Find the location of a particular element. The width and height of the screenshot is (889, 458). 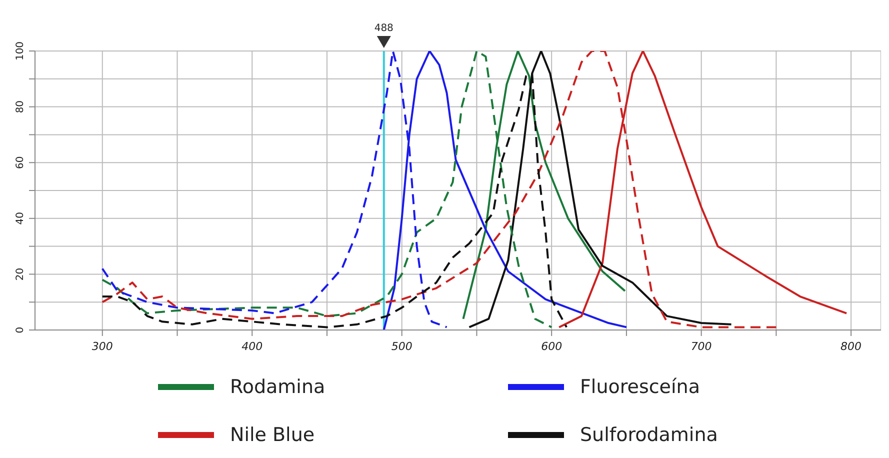

legend-label: Fluoresceína is located at coordinates (640, 387).